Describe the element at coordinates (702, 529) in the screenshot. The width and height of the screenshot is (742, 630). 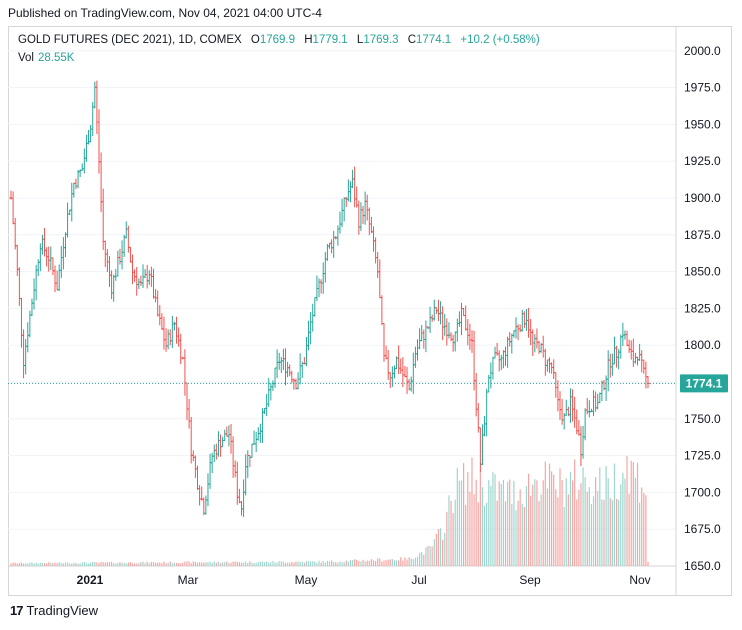
I see `y-tick-label: 1675.0` at that location.